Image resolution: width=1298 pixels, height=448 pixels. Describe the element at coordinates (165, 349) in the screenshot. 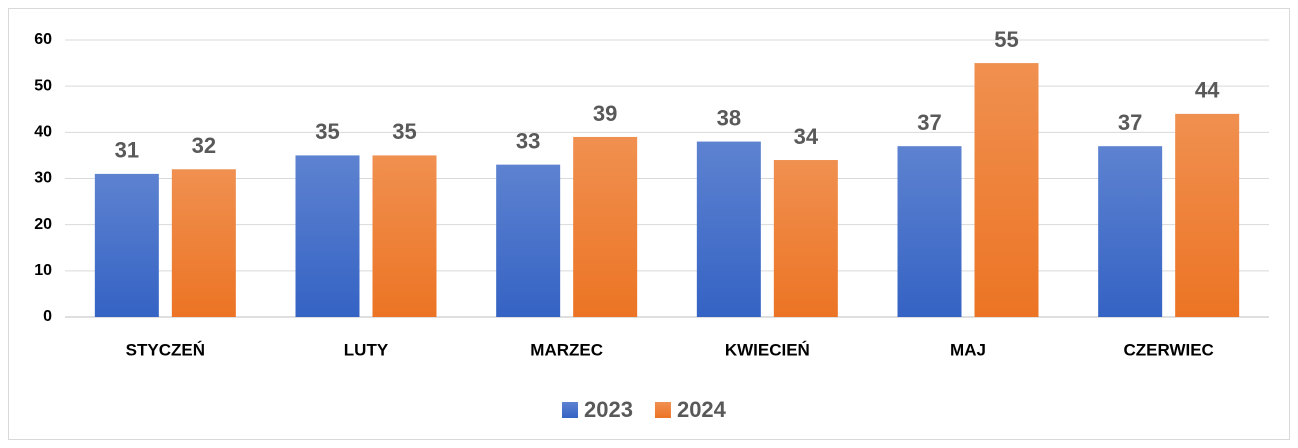

I see `x-tick-label: STYCZEŃ` at that location.